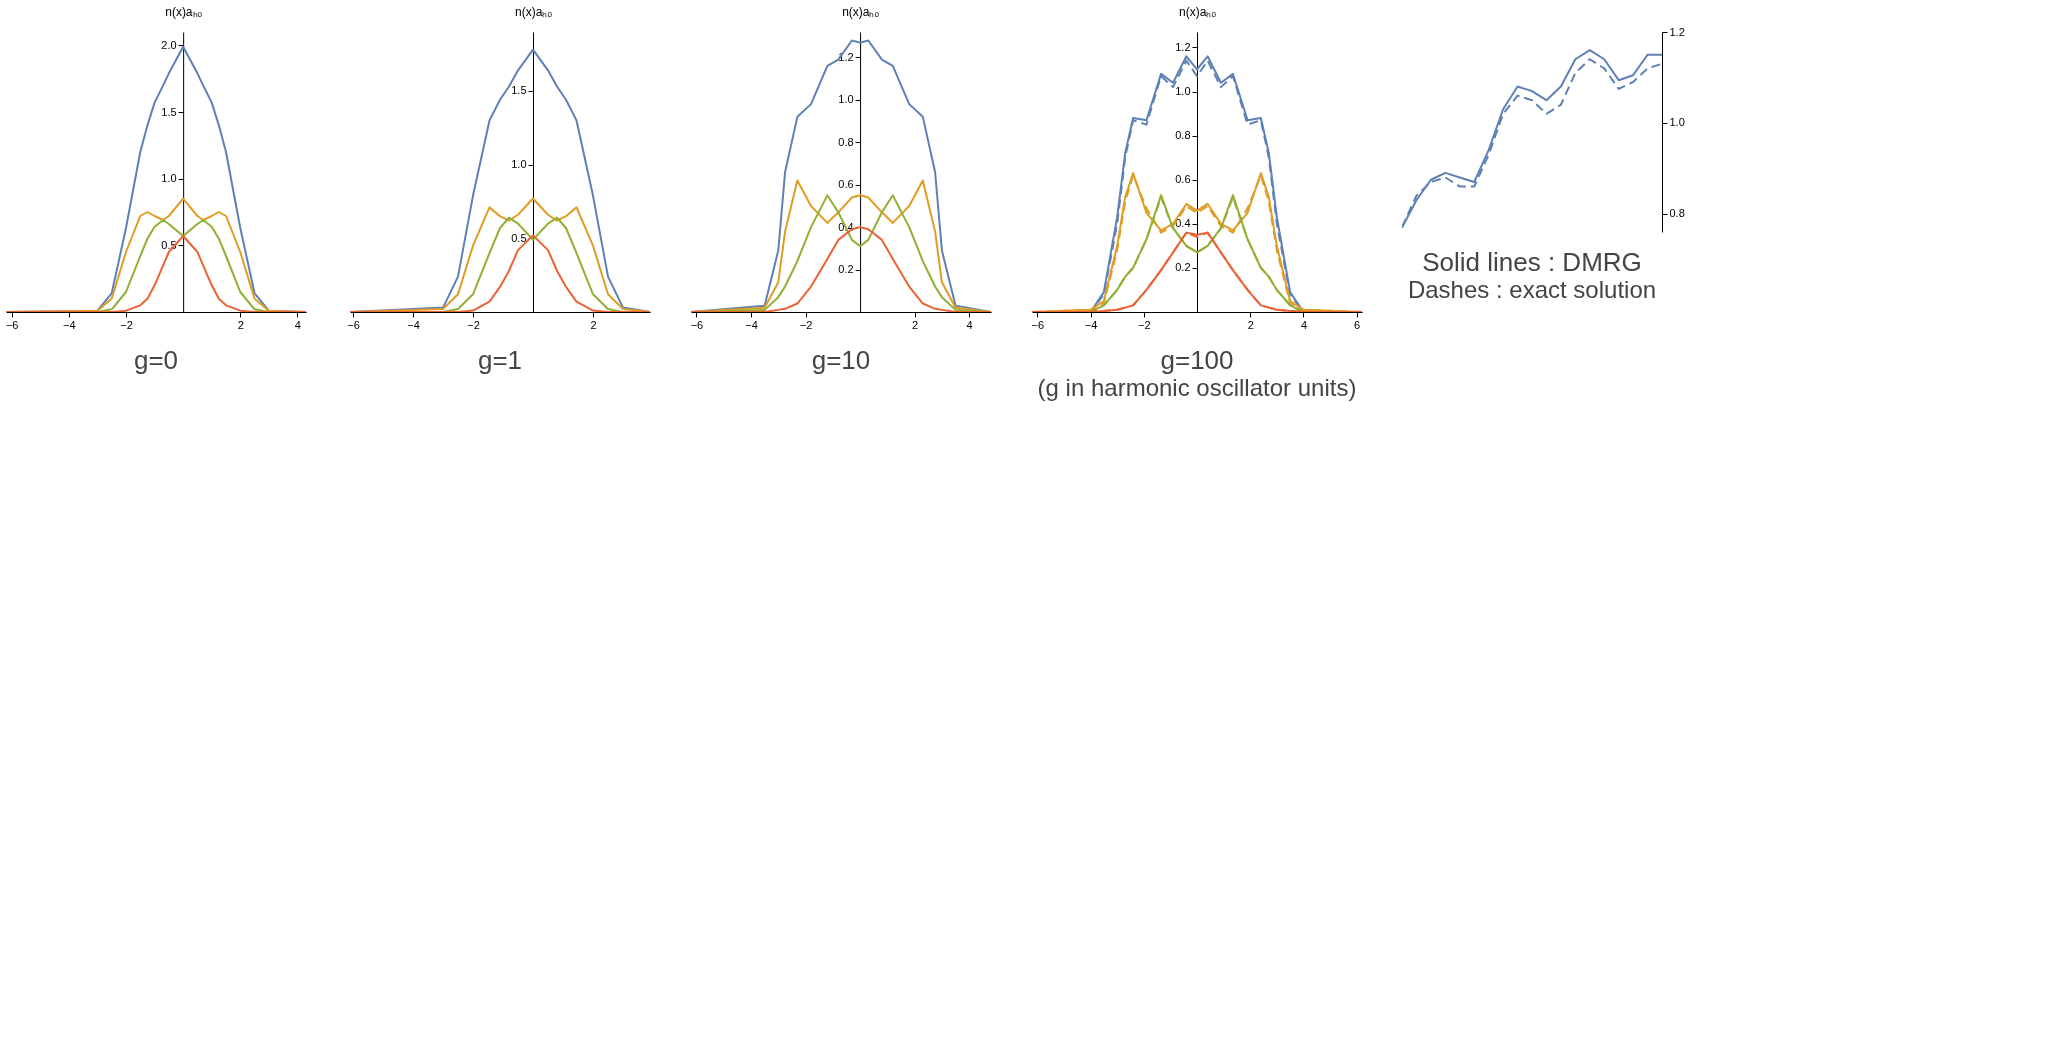  Describe the element at coordinates (169, 44) in the screenshot. I see `y-tick-label: 2.0` at that location.